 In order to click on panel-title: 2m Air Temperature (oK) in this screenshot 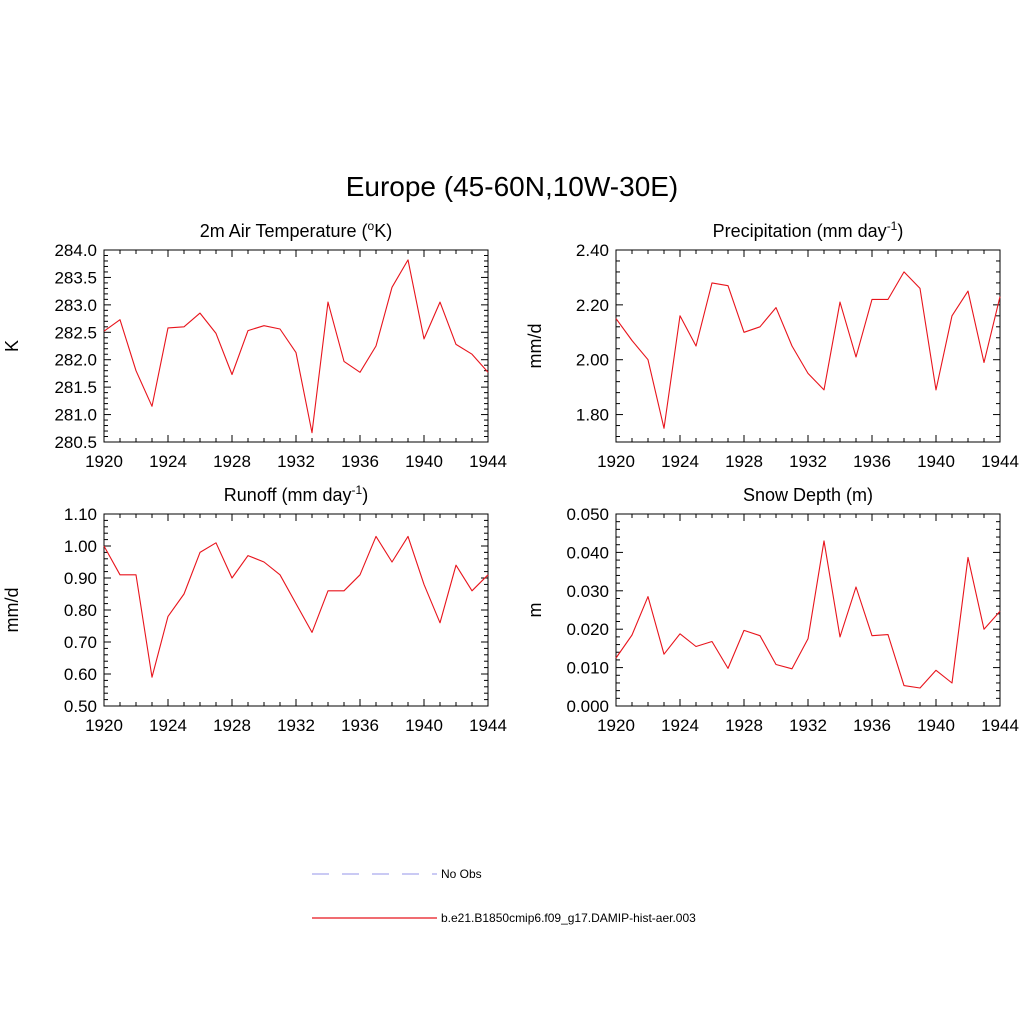, I will do `click(296, 230)`.